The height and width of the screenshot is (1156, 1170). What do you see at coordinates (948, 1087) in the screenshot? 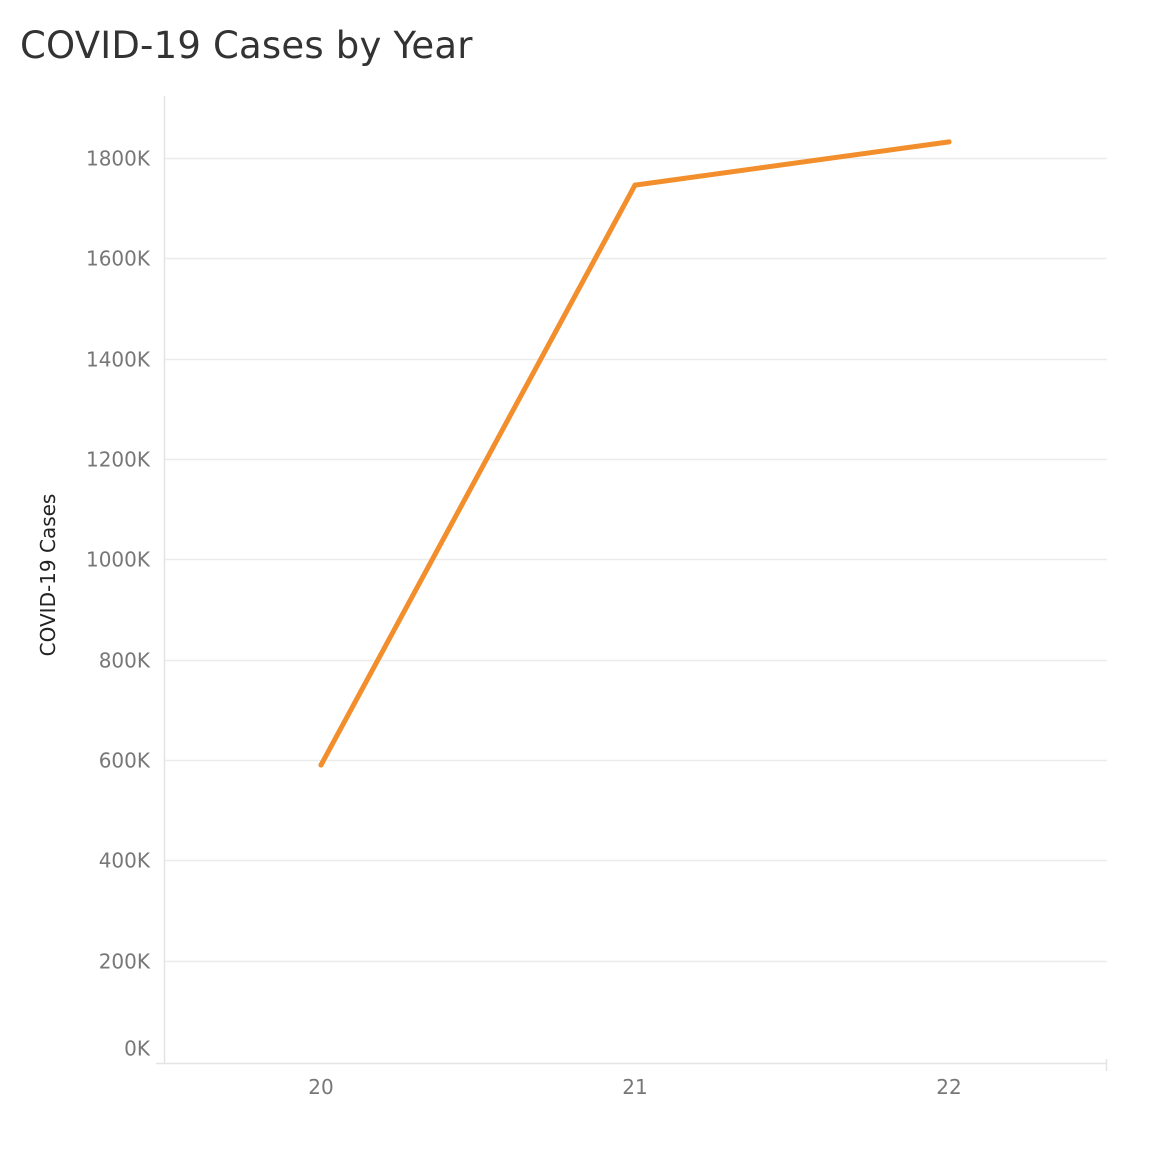
I see `x-tick-label: 22` at bounding box center [948, 1087].